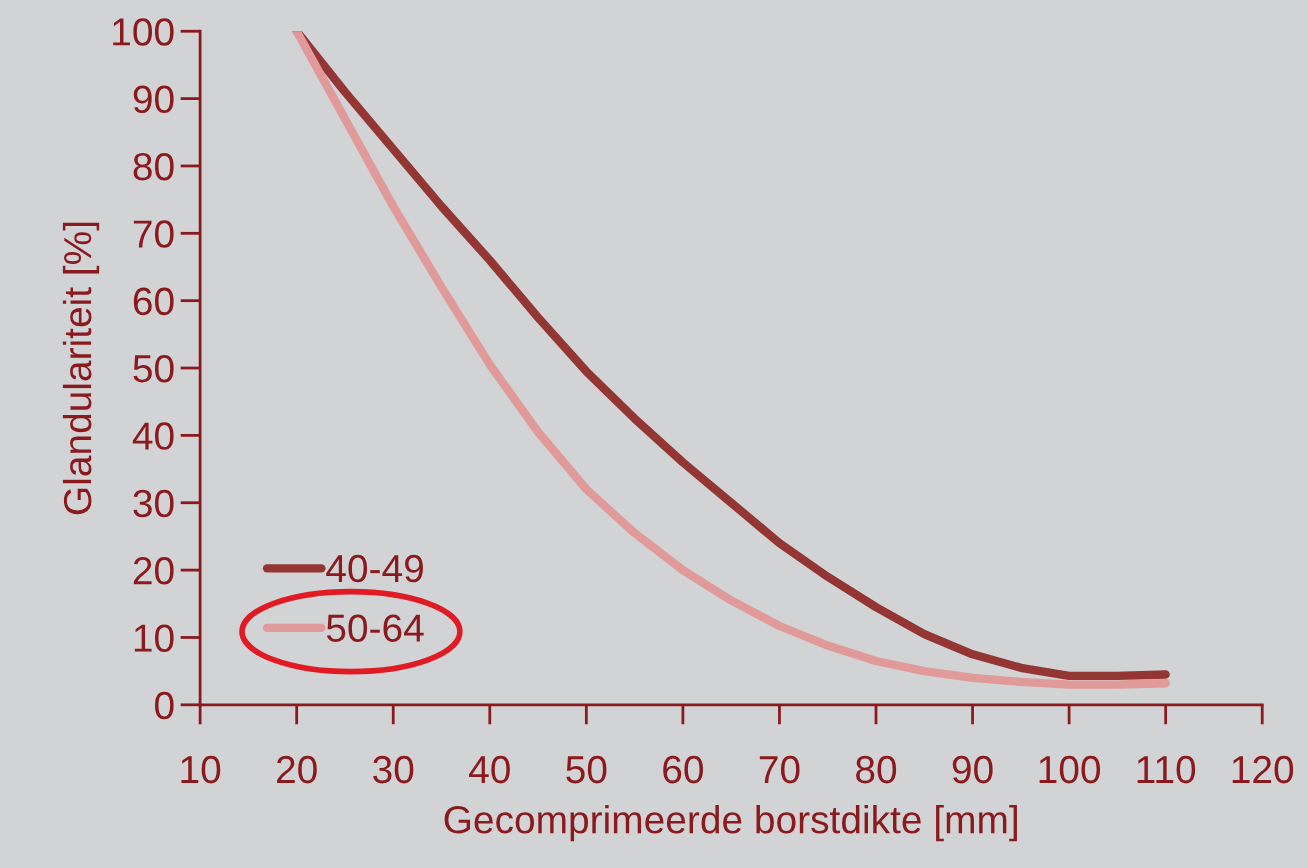 The image size is (1308, 868). What do you see at coordinates (375, 628) in the screenshot?
I see `legend-label: 50-64` at bounding box center [375, 628].